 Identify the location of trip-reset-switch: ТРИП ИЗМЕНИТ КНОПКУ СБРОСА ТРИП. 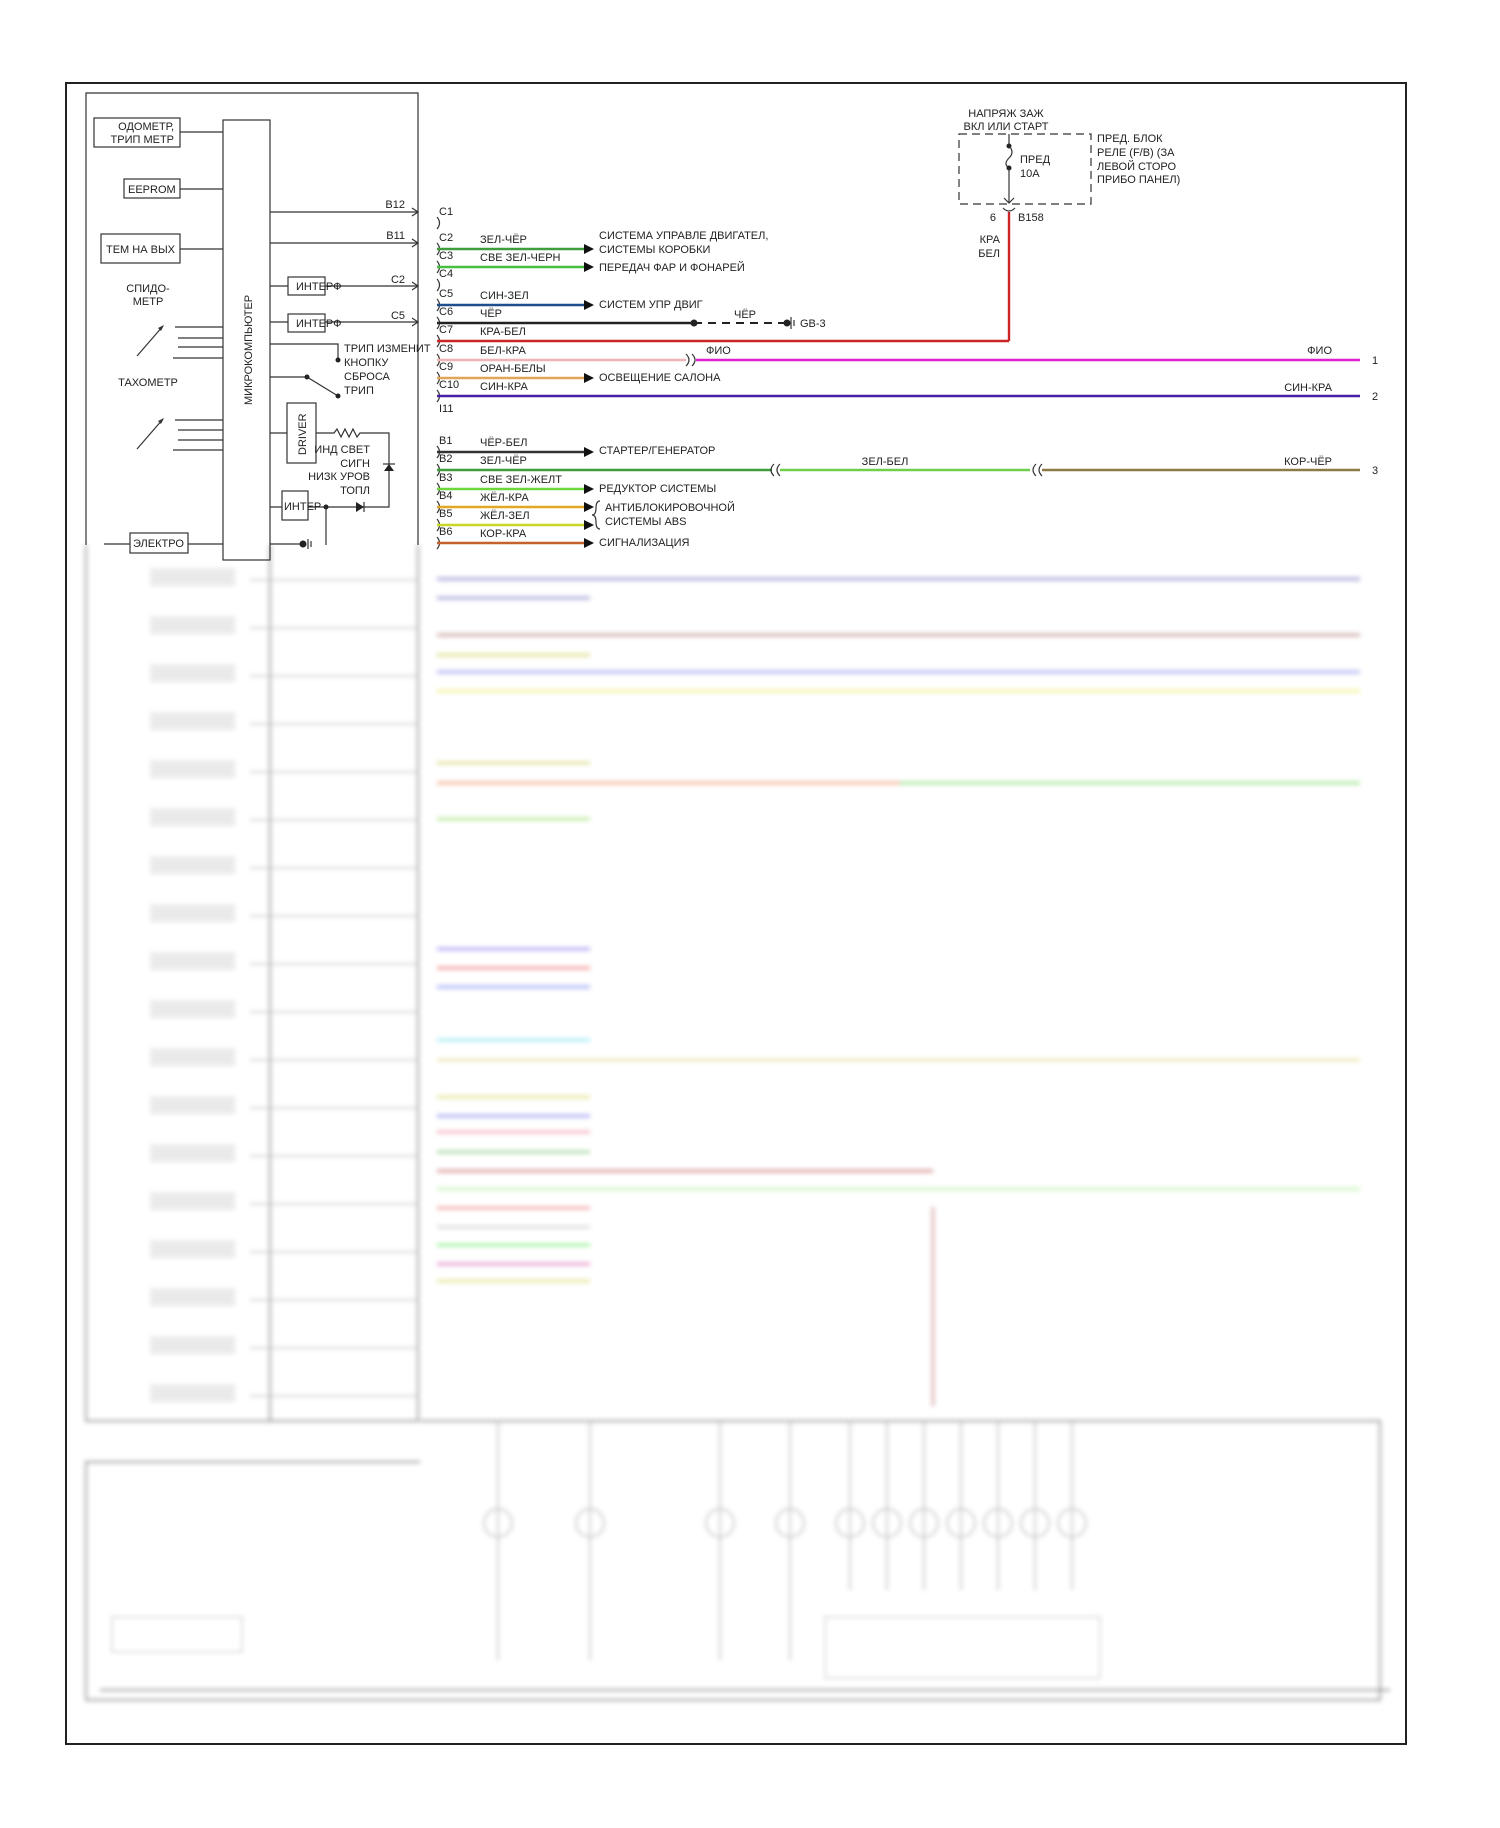
(350, 371).